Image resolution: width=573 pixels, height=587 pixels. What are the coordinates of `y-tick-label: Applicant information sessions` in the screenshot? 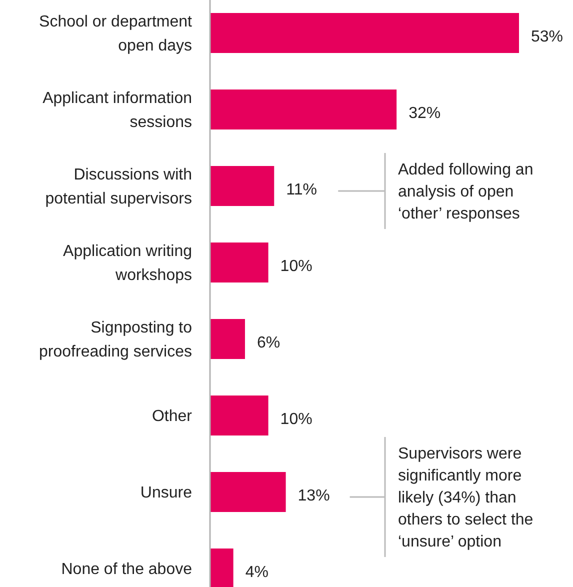 It's located at (117, 111).